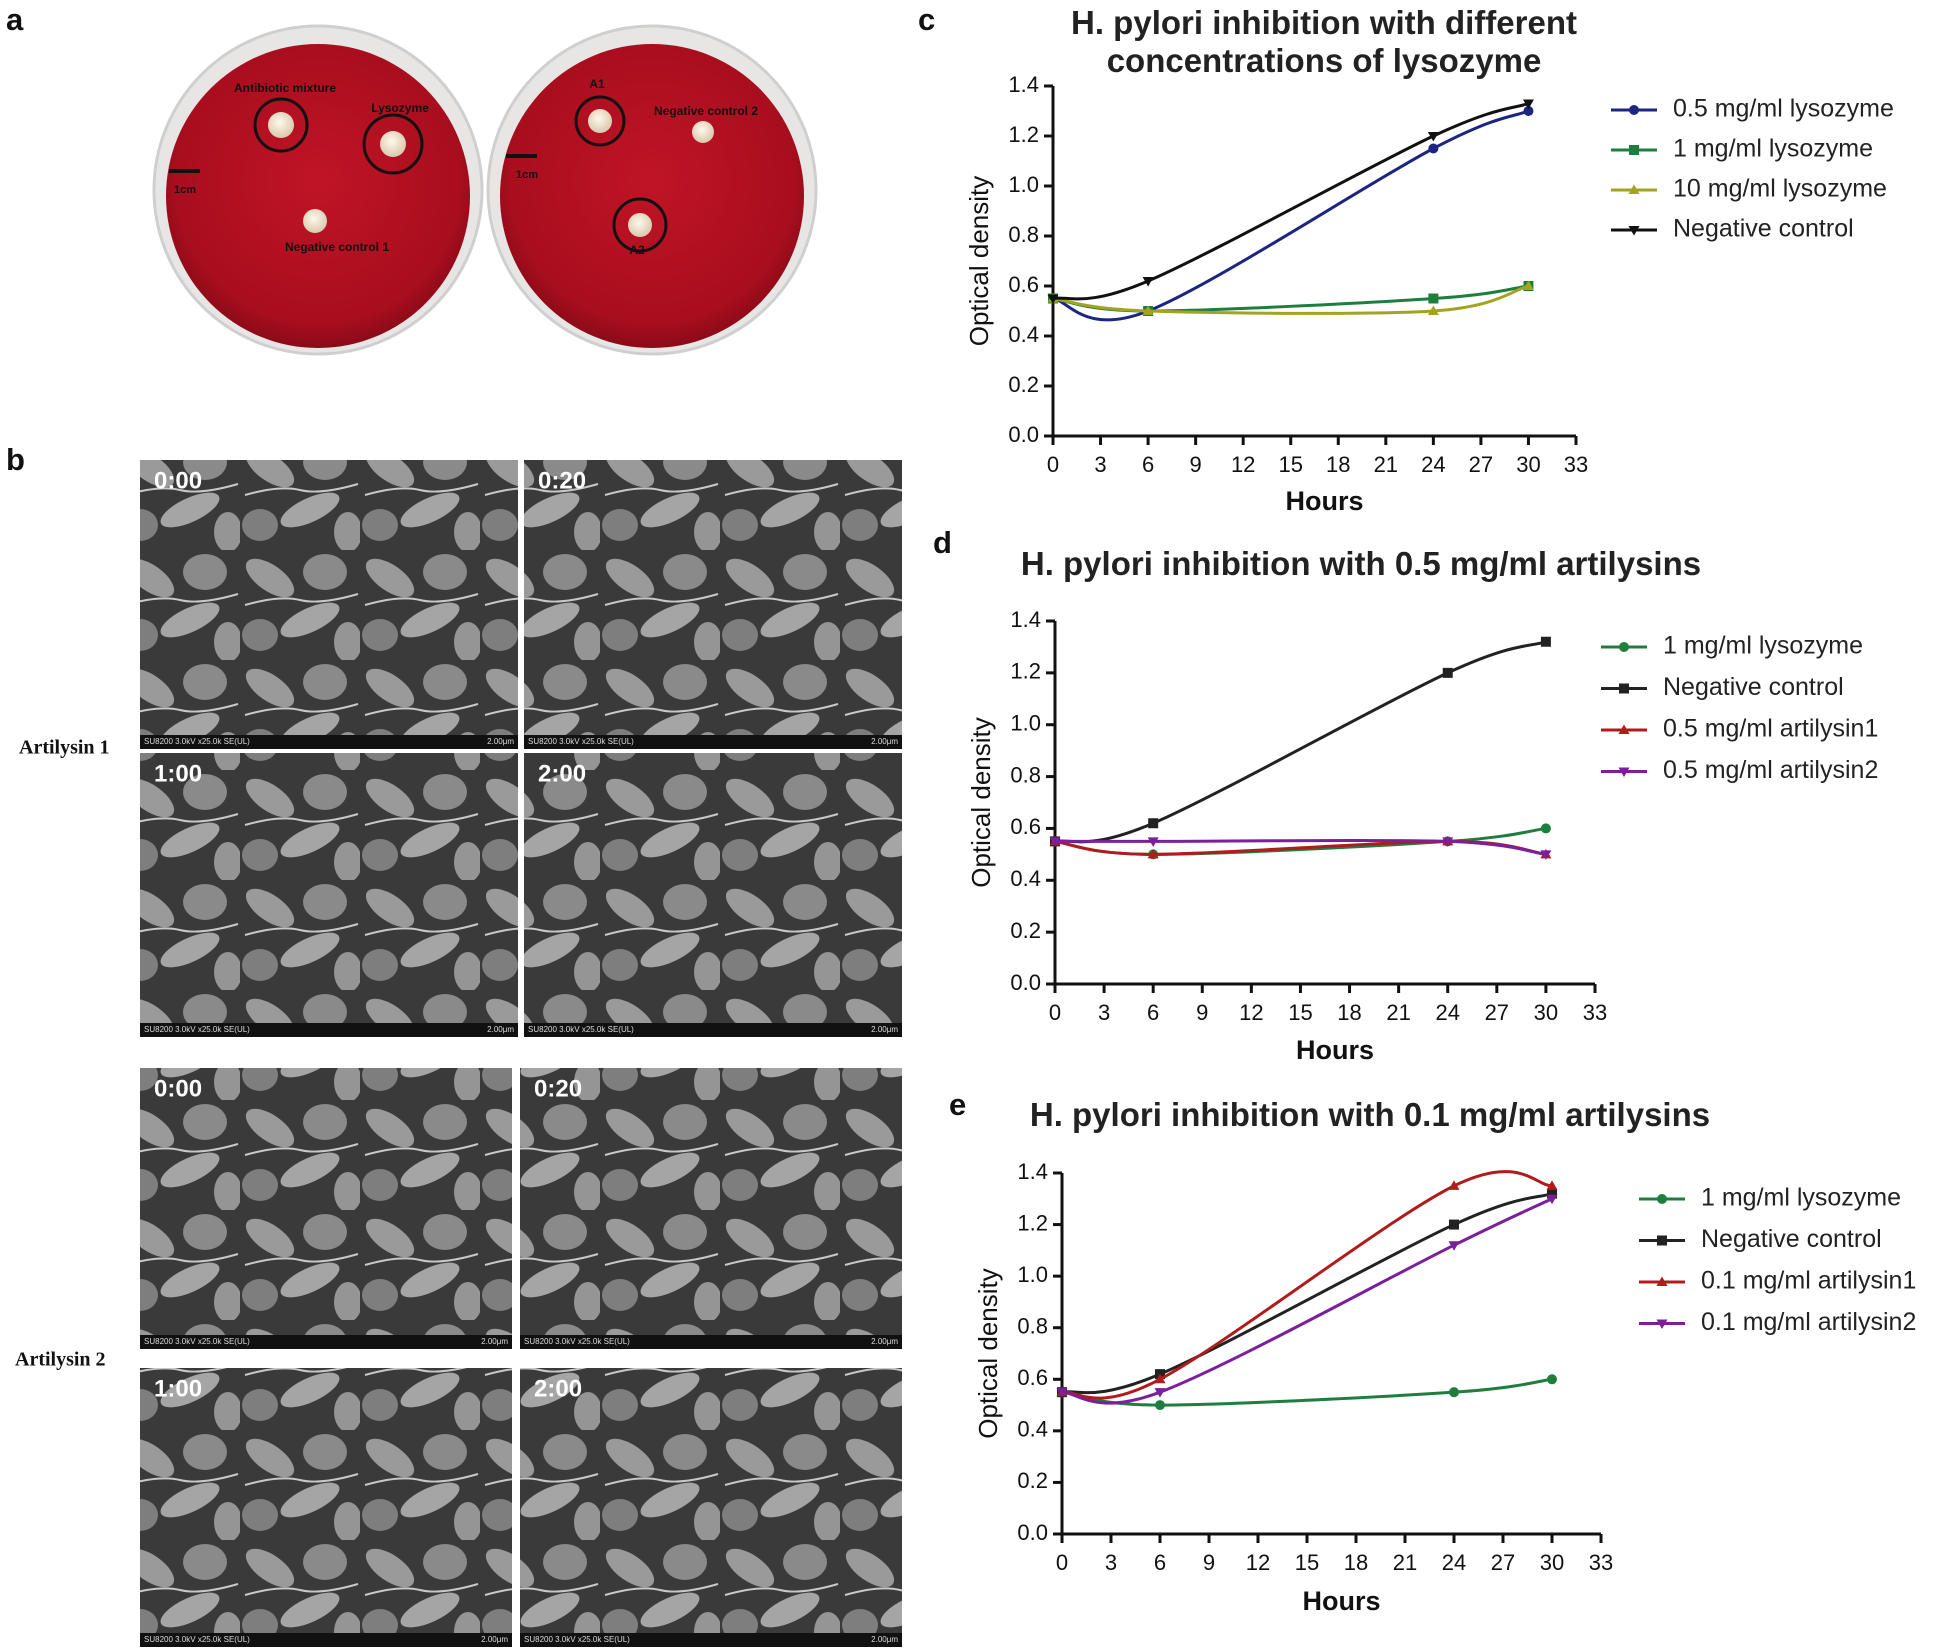 This screenshot has height=1649, width=1958. What do you see at coordinates (178, 773) in the screenshot?
I see `sem-time: 1:00` at bounding box center [178, 773].